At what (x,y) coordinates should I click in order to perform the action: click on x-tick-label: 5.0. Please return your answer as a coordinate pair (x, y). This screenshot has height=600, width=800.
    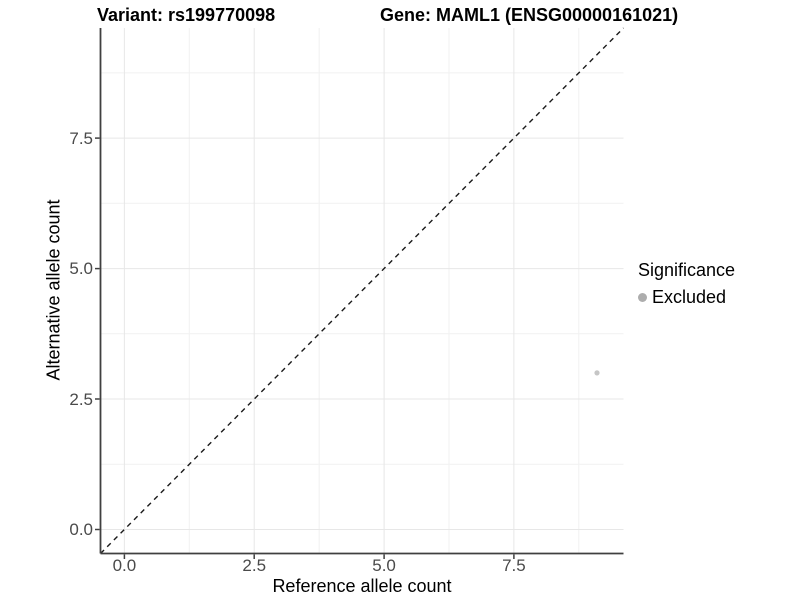
    Looking at the image, I should click on (384, 565).